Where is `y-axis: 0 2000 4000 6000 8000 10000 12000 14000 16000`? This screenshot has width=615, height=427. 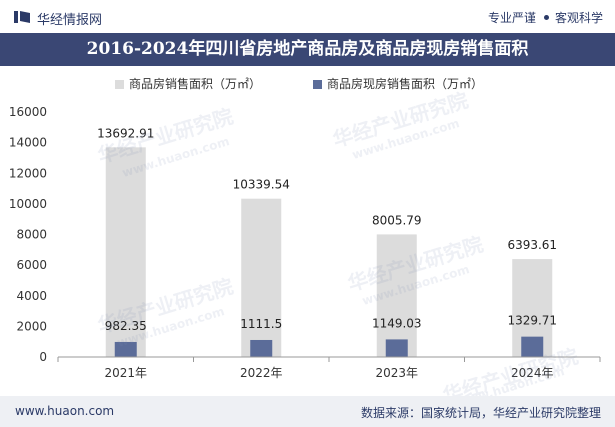 y-axis: 0 2000 4000 6000 8000 10000 12000 14000 16000 is located at coordinates (28, 234).